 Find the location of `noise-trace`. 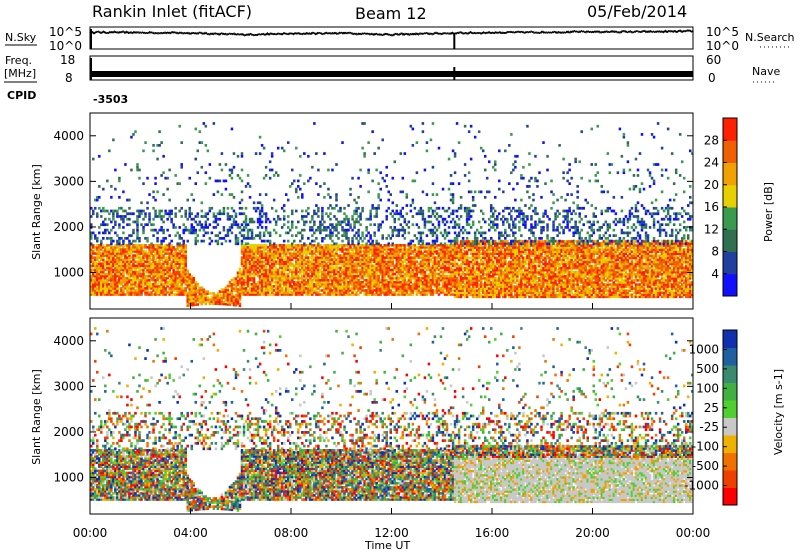

noise-trace is located at coordinates (391, 39).